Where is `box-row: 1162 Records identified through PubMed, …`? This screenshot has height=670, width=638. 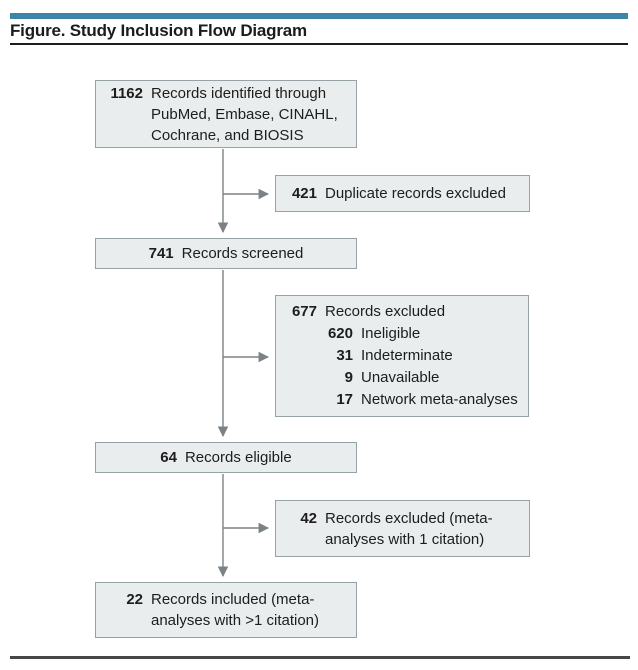
box-row: 1162 Records identified through PubMed, … is located at coordinates (226, 114).